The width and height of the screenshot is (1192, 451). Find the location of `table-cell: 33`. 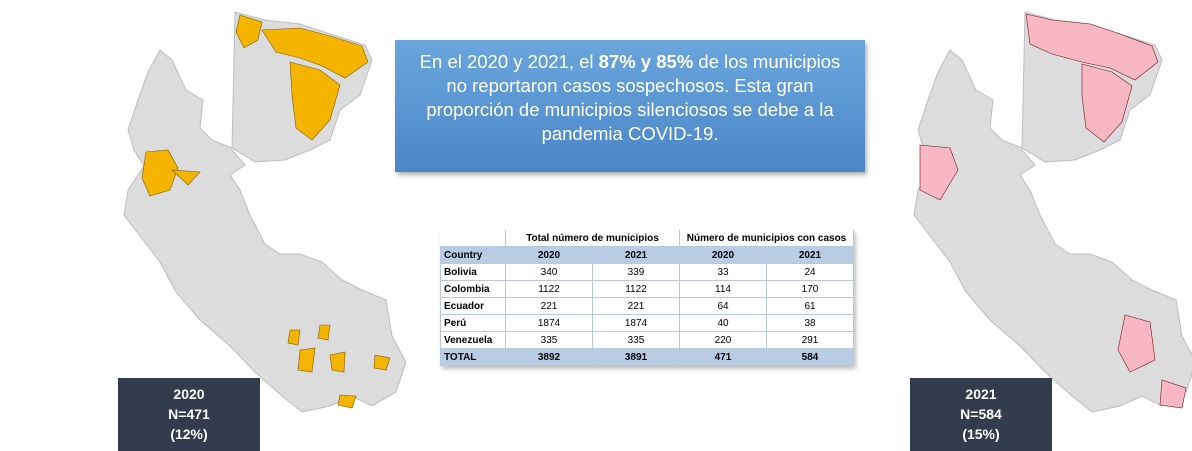

table-cell: 33 is located at coordinates (723, 272).